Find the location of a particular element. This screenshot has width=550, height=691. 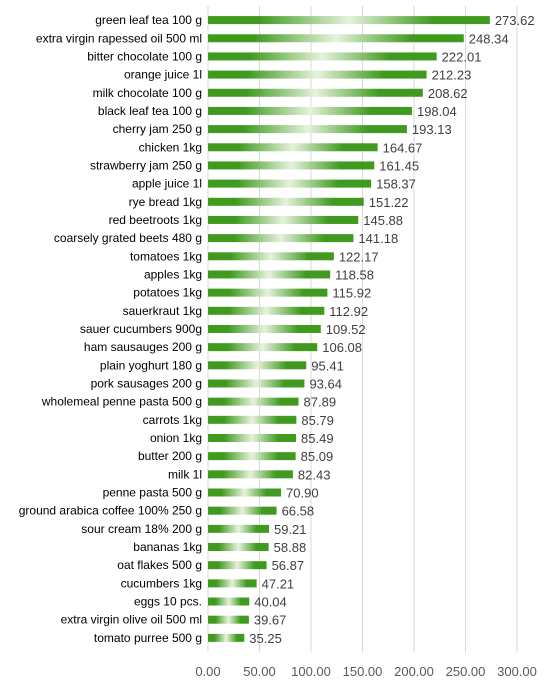

category-label: ham sausauges 200 g is located at coordinates (143, 347).